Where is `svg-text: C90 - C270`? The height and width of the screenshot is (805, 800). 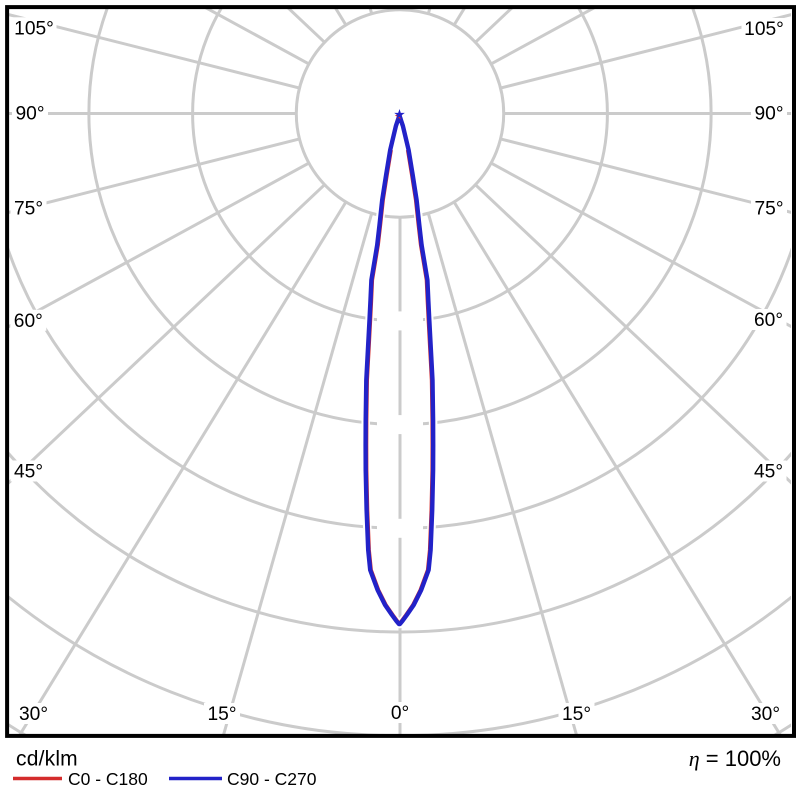
svg-text: C90 - C270 is located at coordinates (272, 779).